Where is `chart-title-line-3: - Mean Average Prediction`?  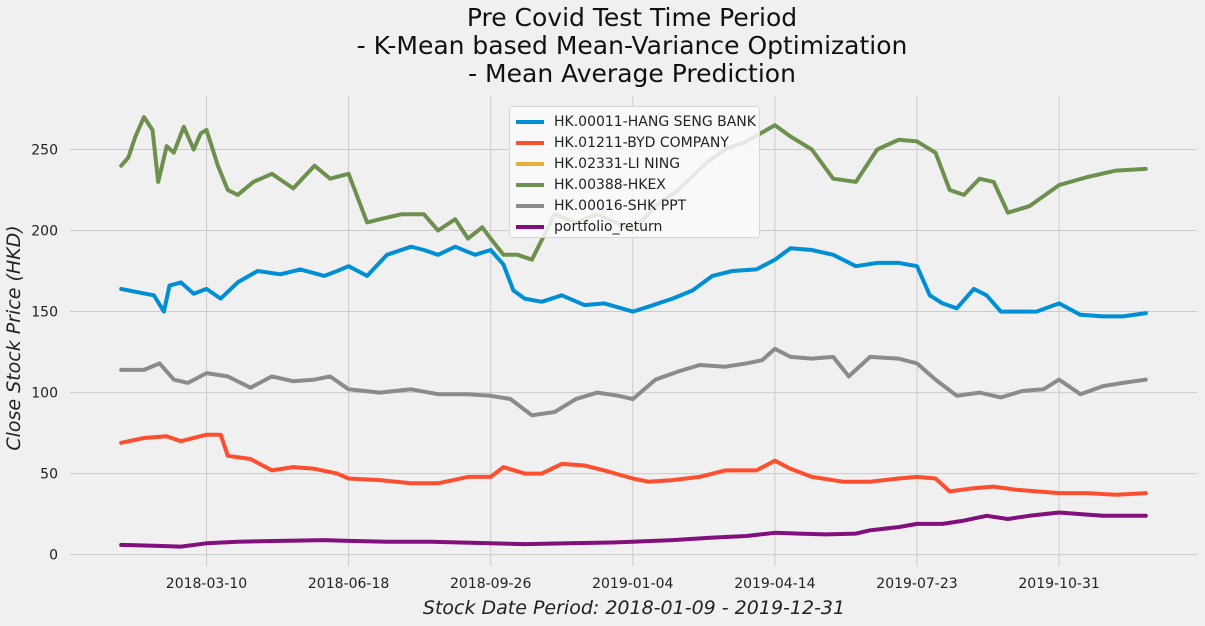 chart-title-line-3: - Mean Average Prediction is located at coordinates (632, 73).